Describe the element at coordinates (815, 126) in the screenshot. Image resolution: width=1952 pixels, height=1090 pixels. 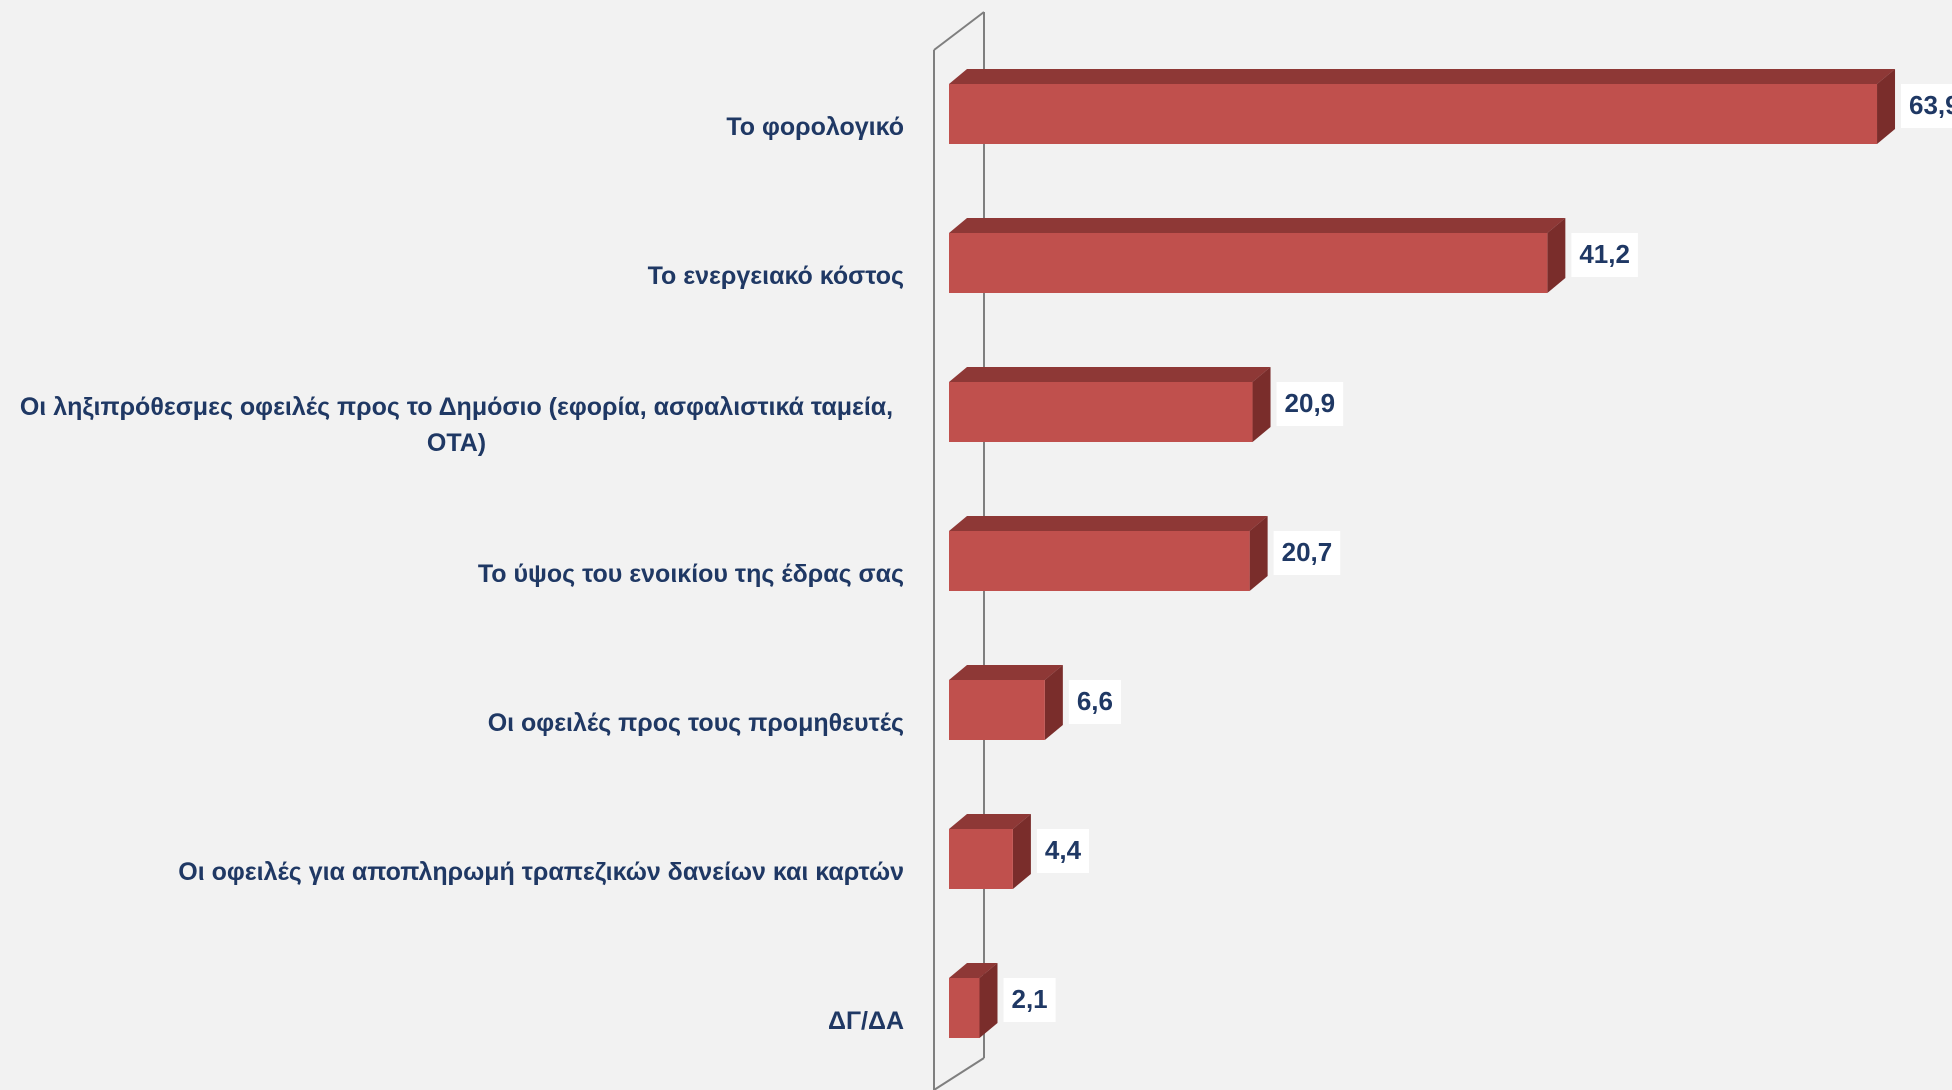
I see `category-label: Το φορολογικό` at that location.